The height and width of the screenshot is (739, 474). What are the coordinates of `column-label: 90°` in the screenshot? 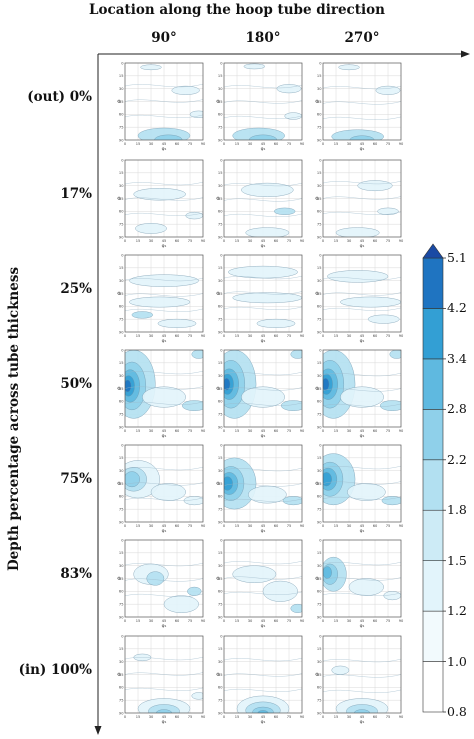 It's located at (164, 38).